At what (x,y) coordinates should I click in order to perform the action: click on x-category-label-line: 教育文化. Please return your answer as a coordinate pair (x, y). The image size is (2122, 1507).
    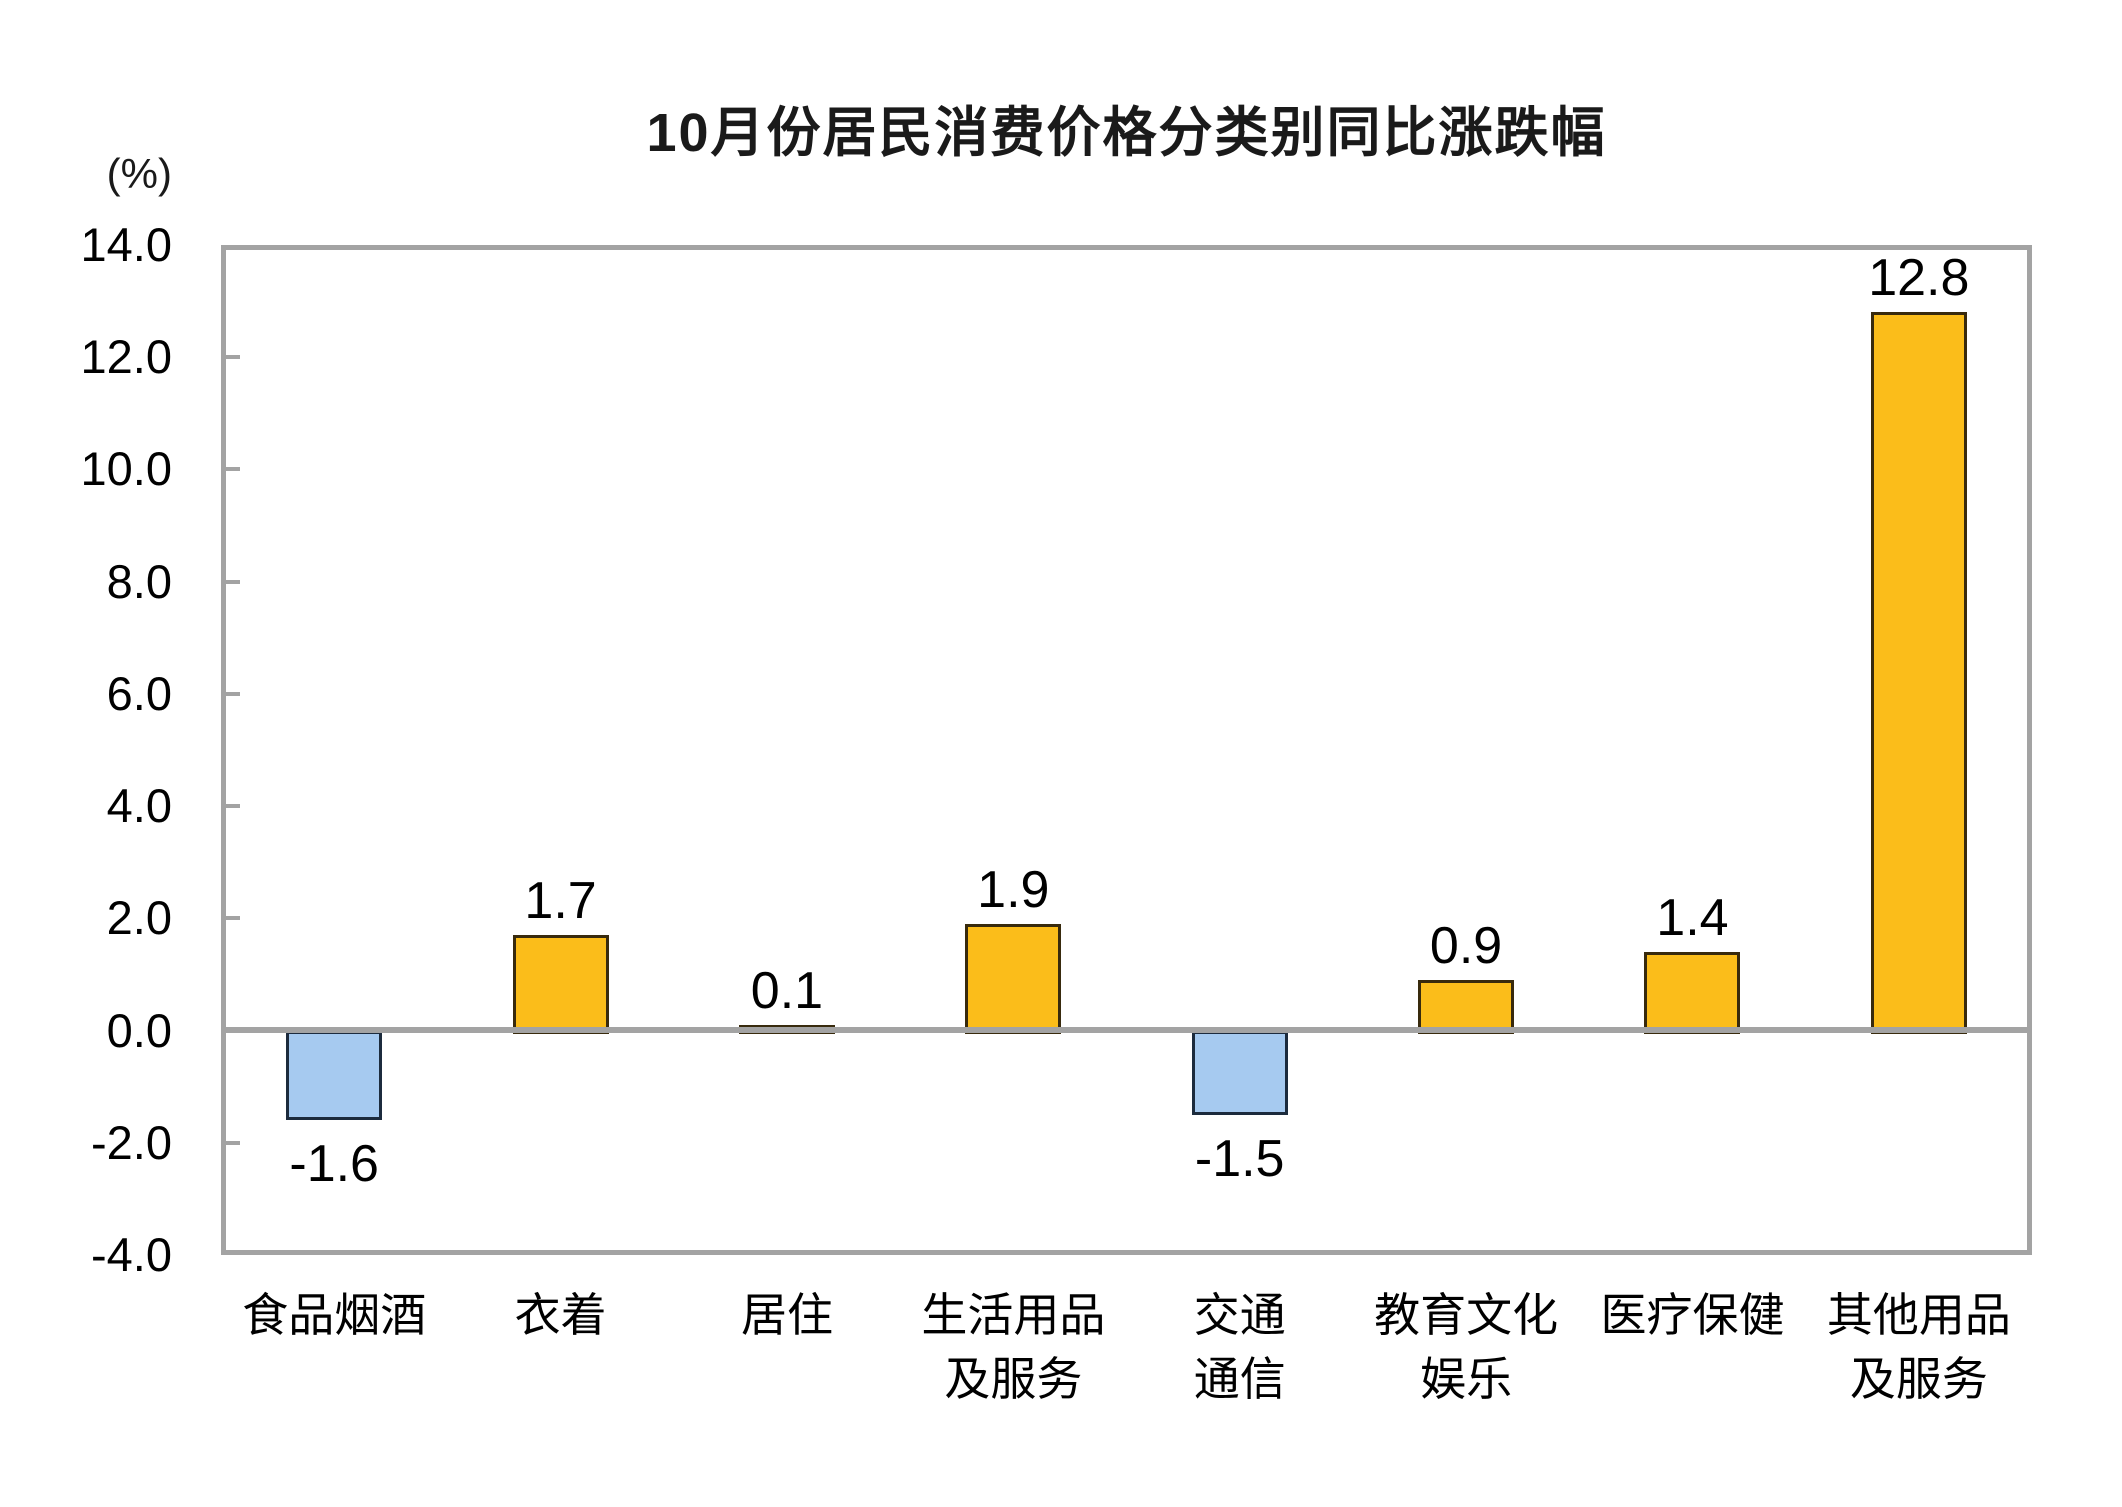
    Looking at the image, I should click on (1466, 1315).